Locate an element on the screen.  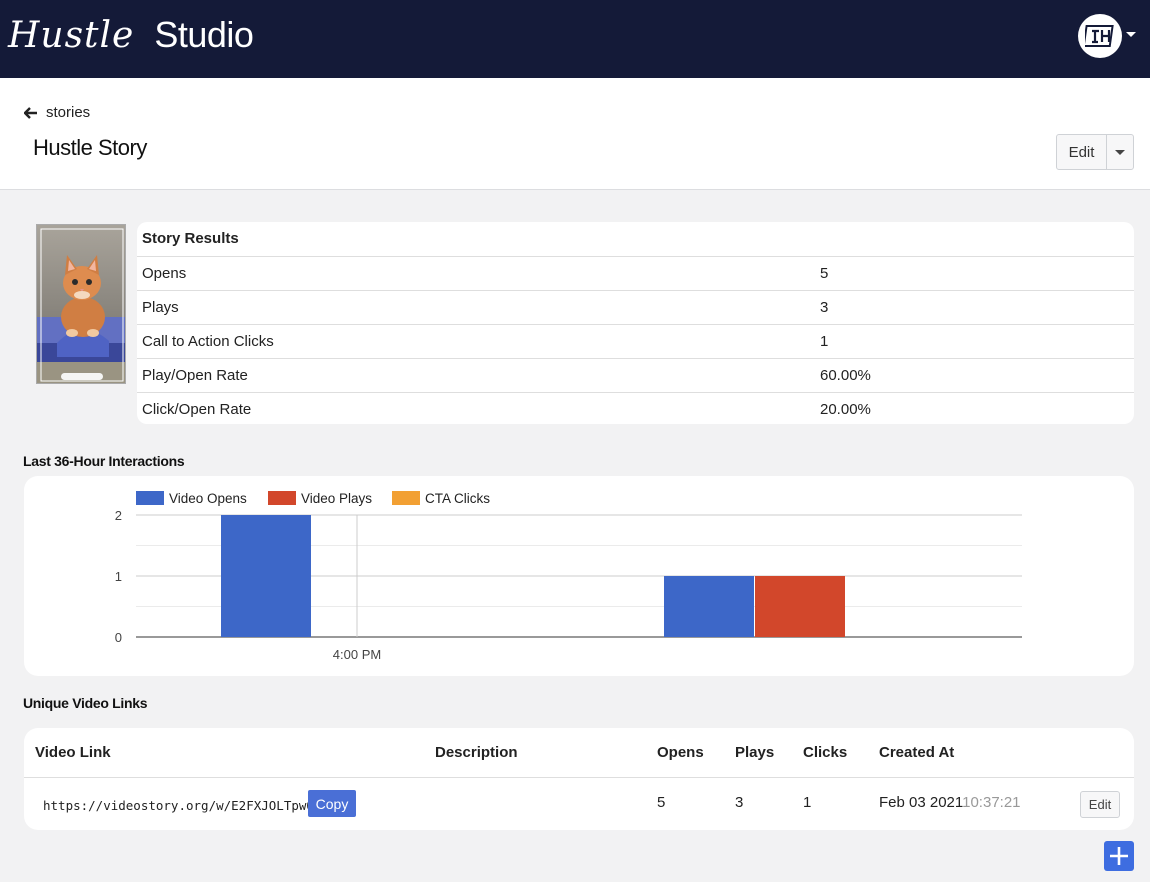
video-thumbnail is located at coordinates (81, 304).